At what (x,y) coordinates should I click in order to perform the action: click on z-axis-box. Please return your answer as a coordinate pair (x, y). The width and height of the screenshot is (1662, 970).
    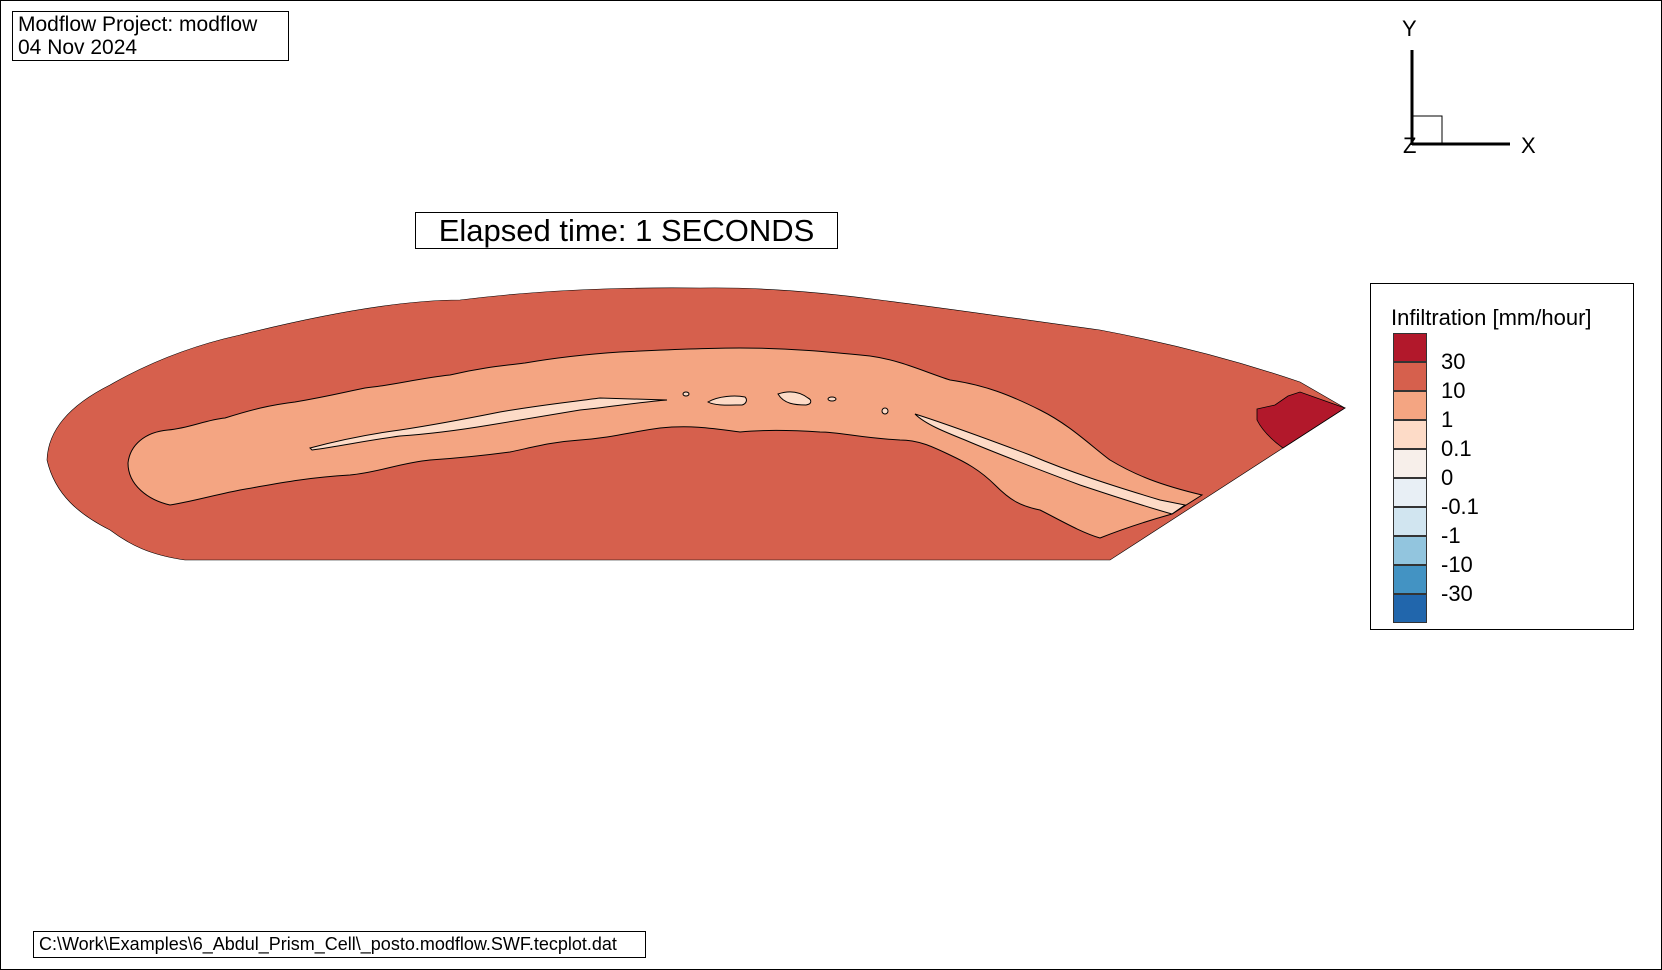
    Looking at the image, I should click on (1427, 130).